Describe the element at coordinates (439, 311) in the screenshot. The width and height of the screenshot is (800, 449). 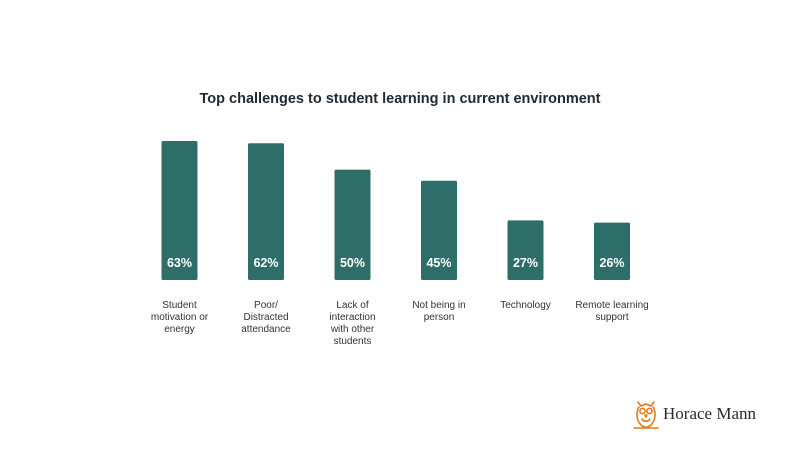
I see `category-label-4: Not being in person` at that location.